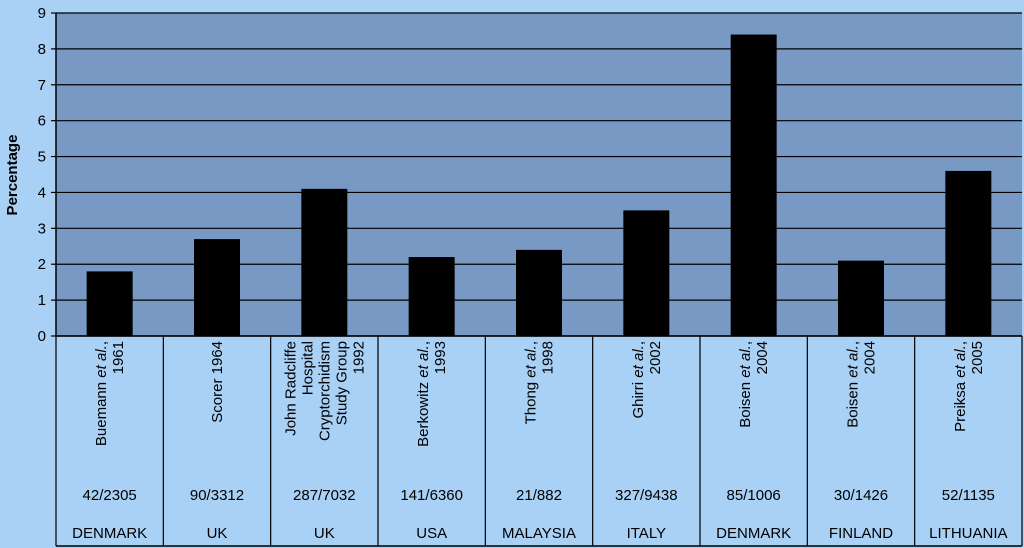  What do you see at coordinates (539, 495) in the screenshot?
I see `cases-label: 21/882` at bounding box center [539, 495].